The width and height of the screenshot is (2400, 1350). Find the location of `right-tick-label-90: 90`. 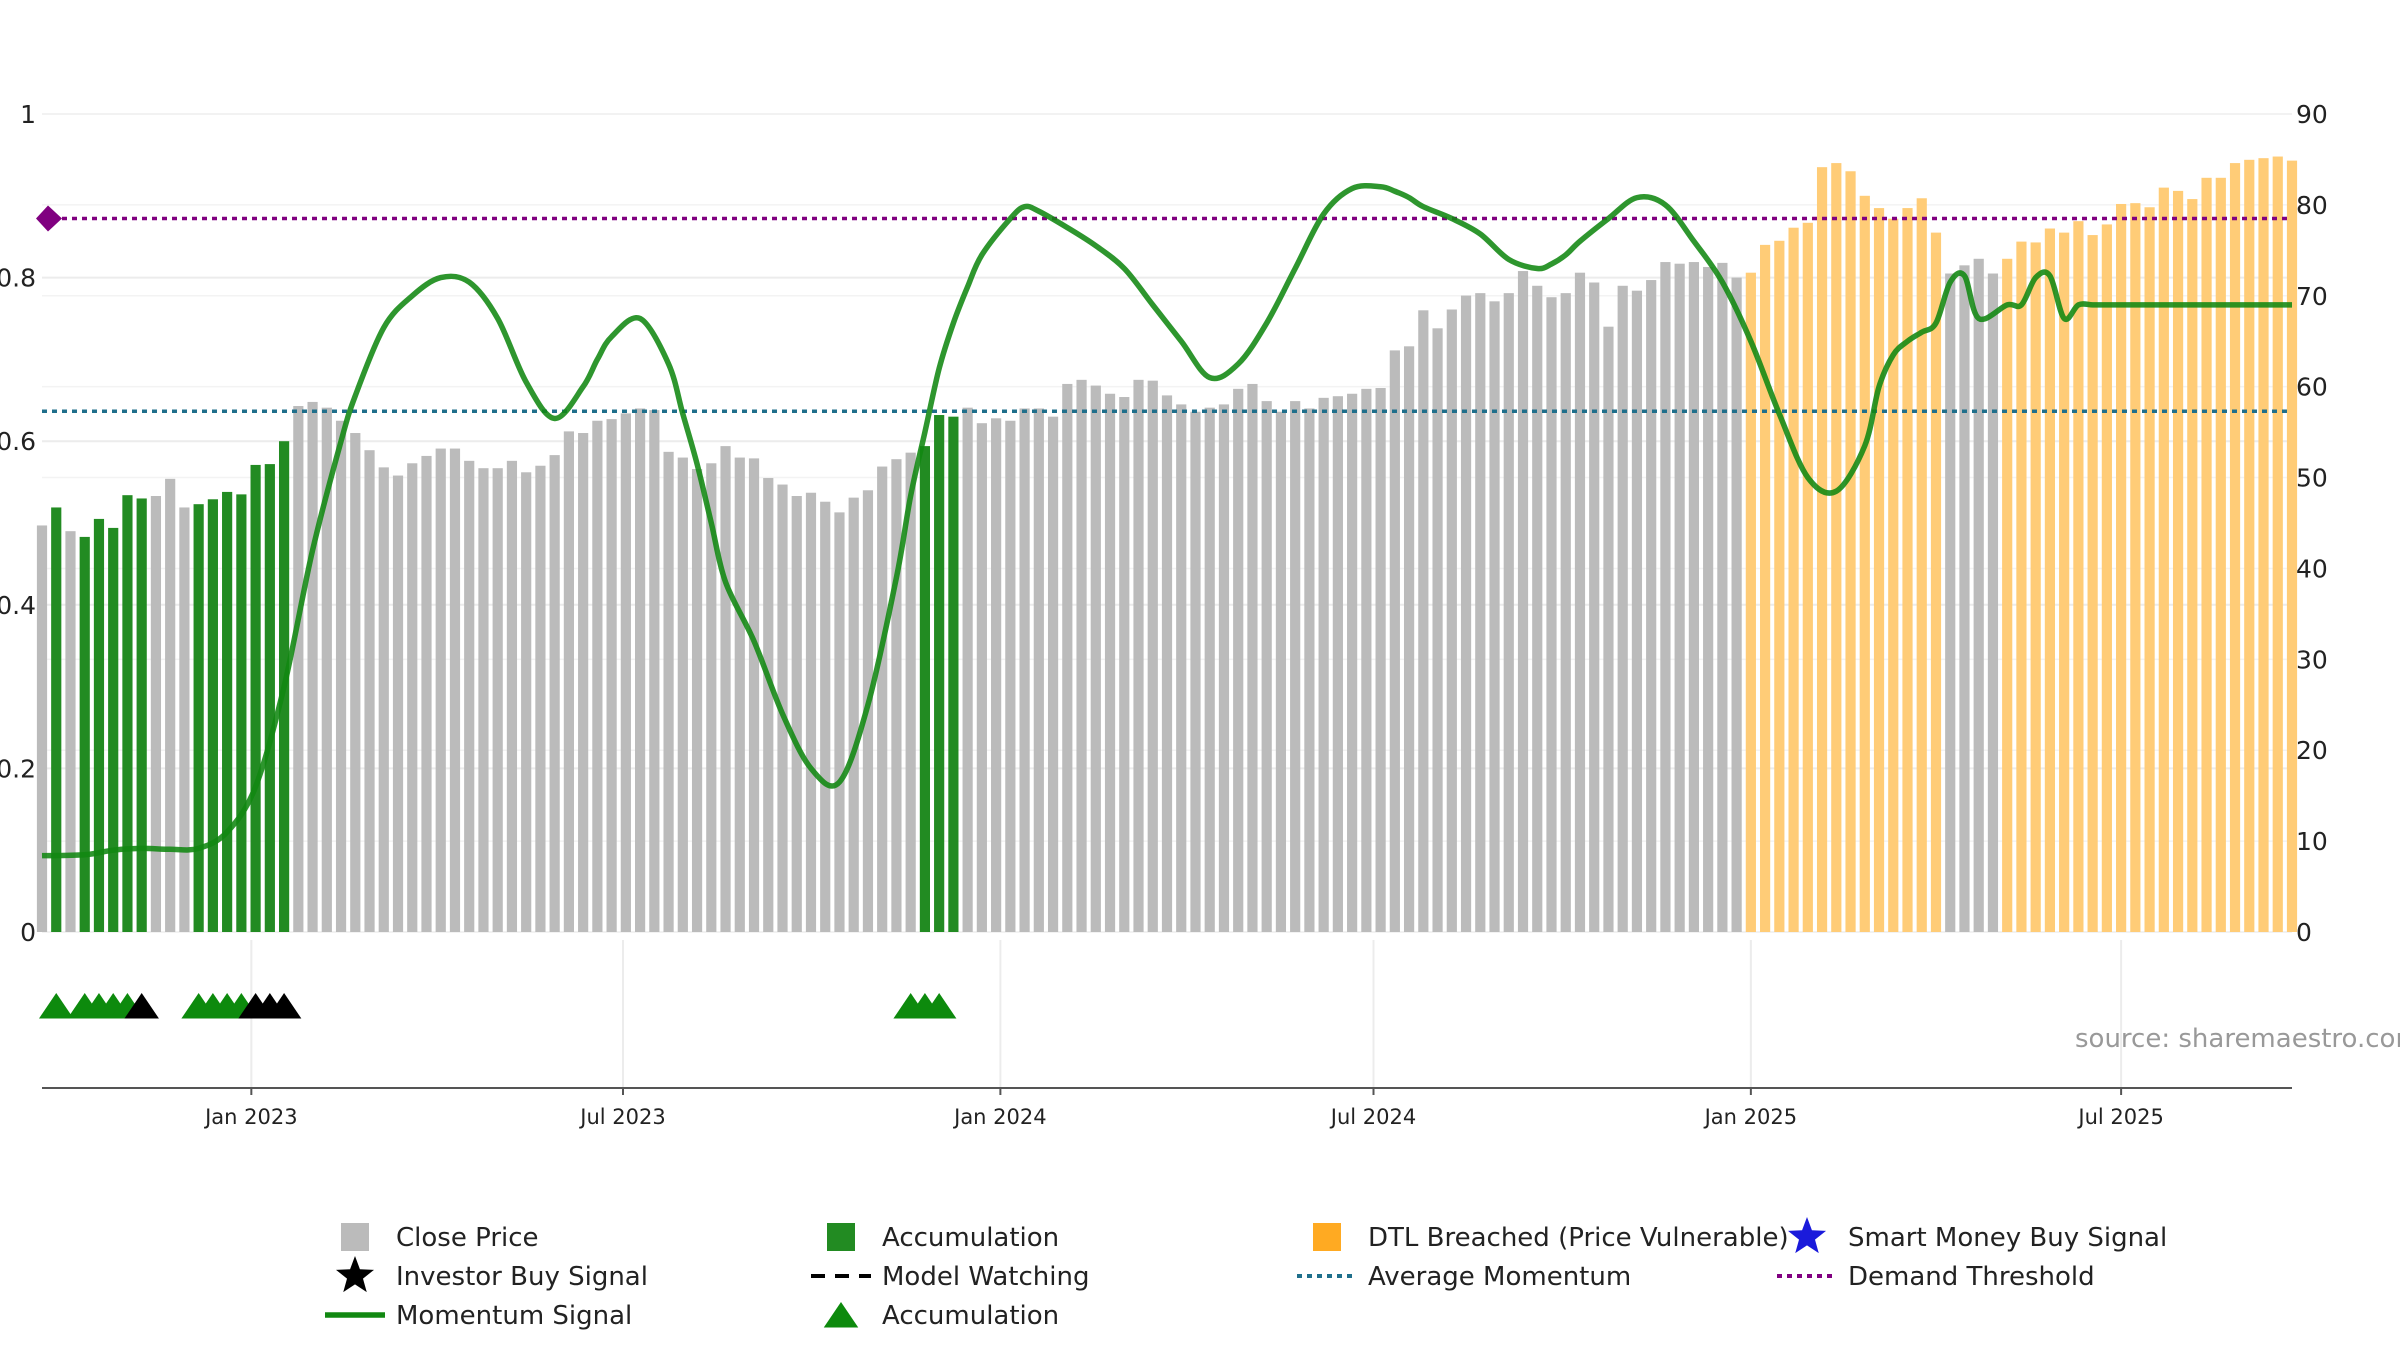

right-tick-label-90: 90 is located at coordinates (2312, 114).